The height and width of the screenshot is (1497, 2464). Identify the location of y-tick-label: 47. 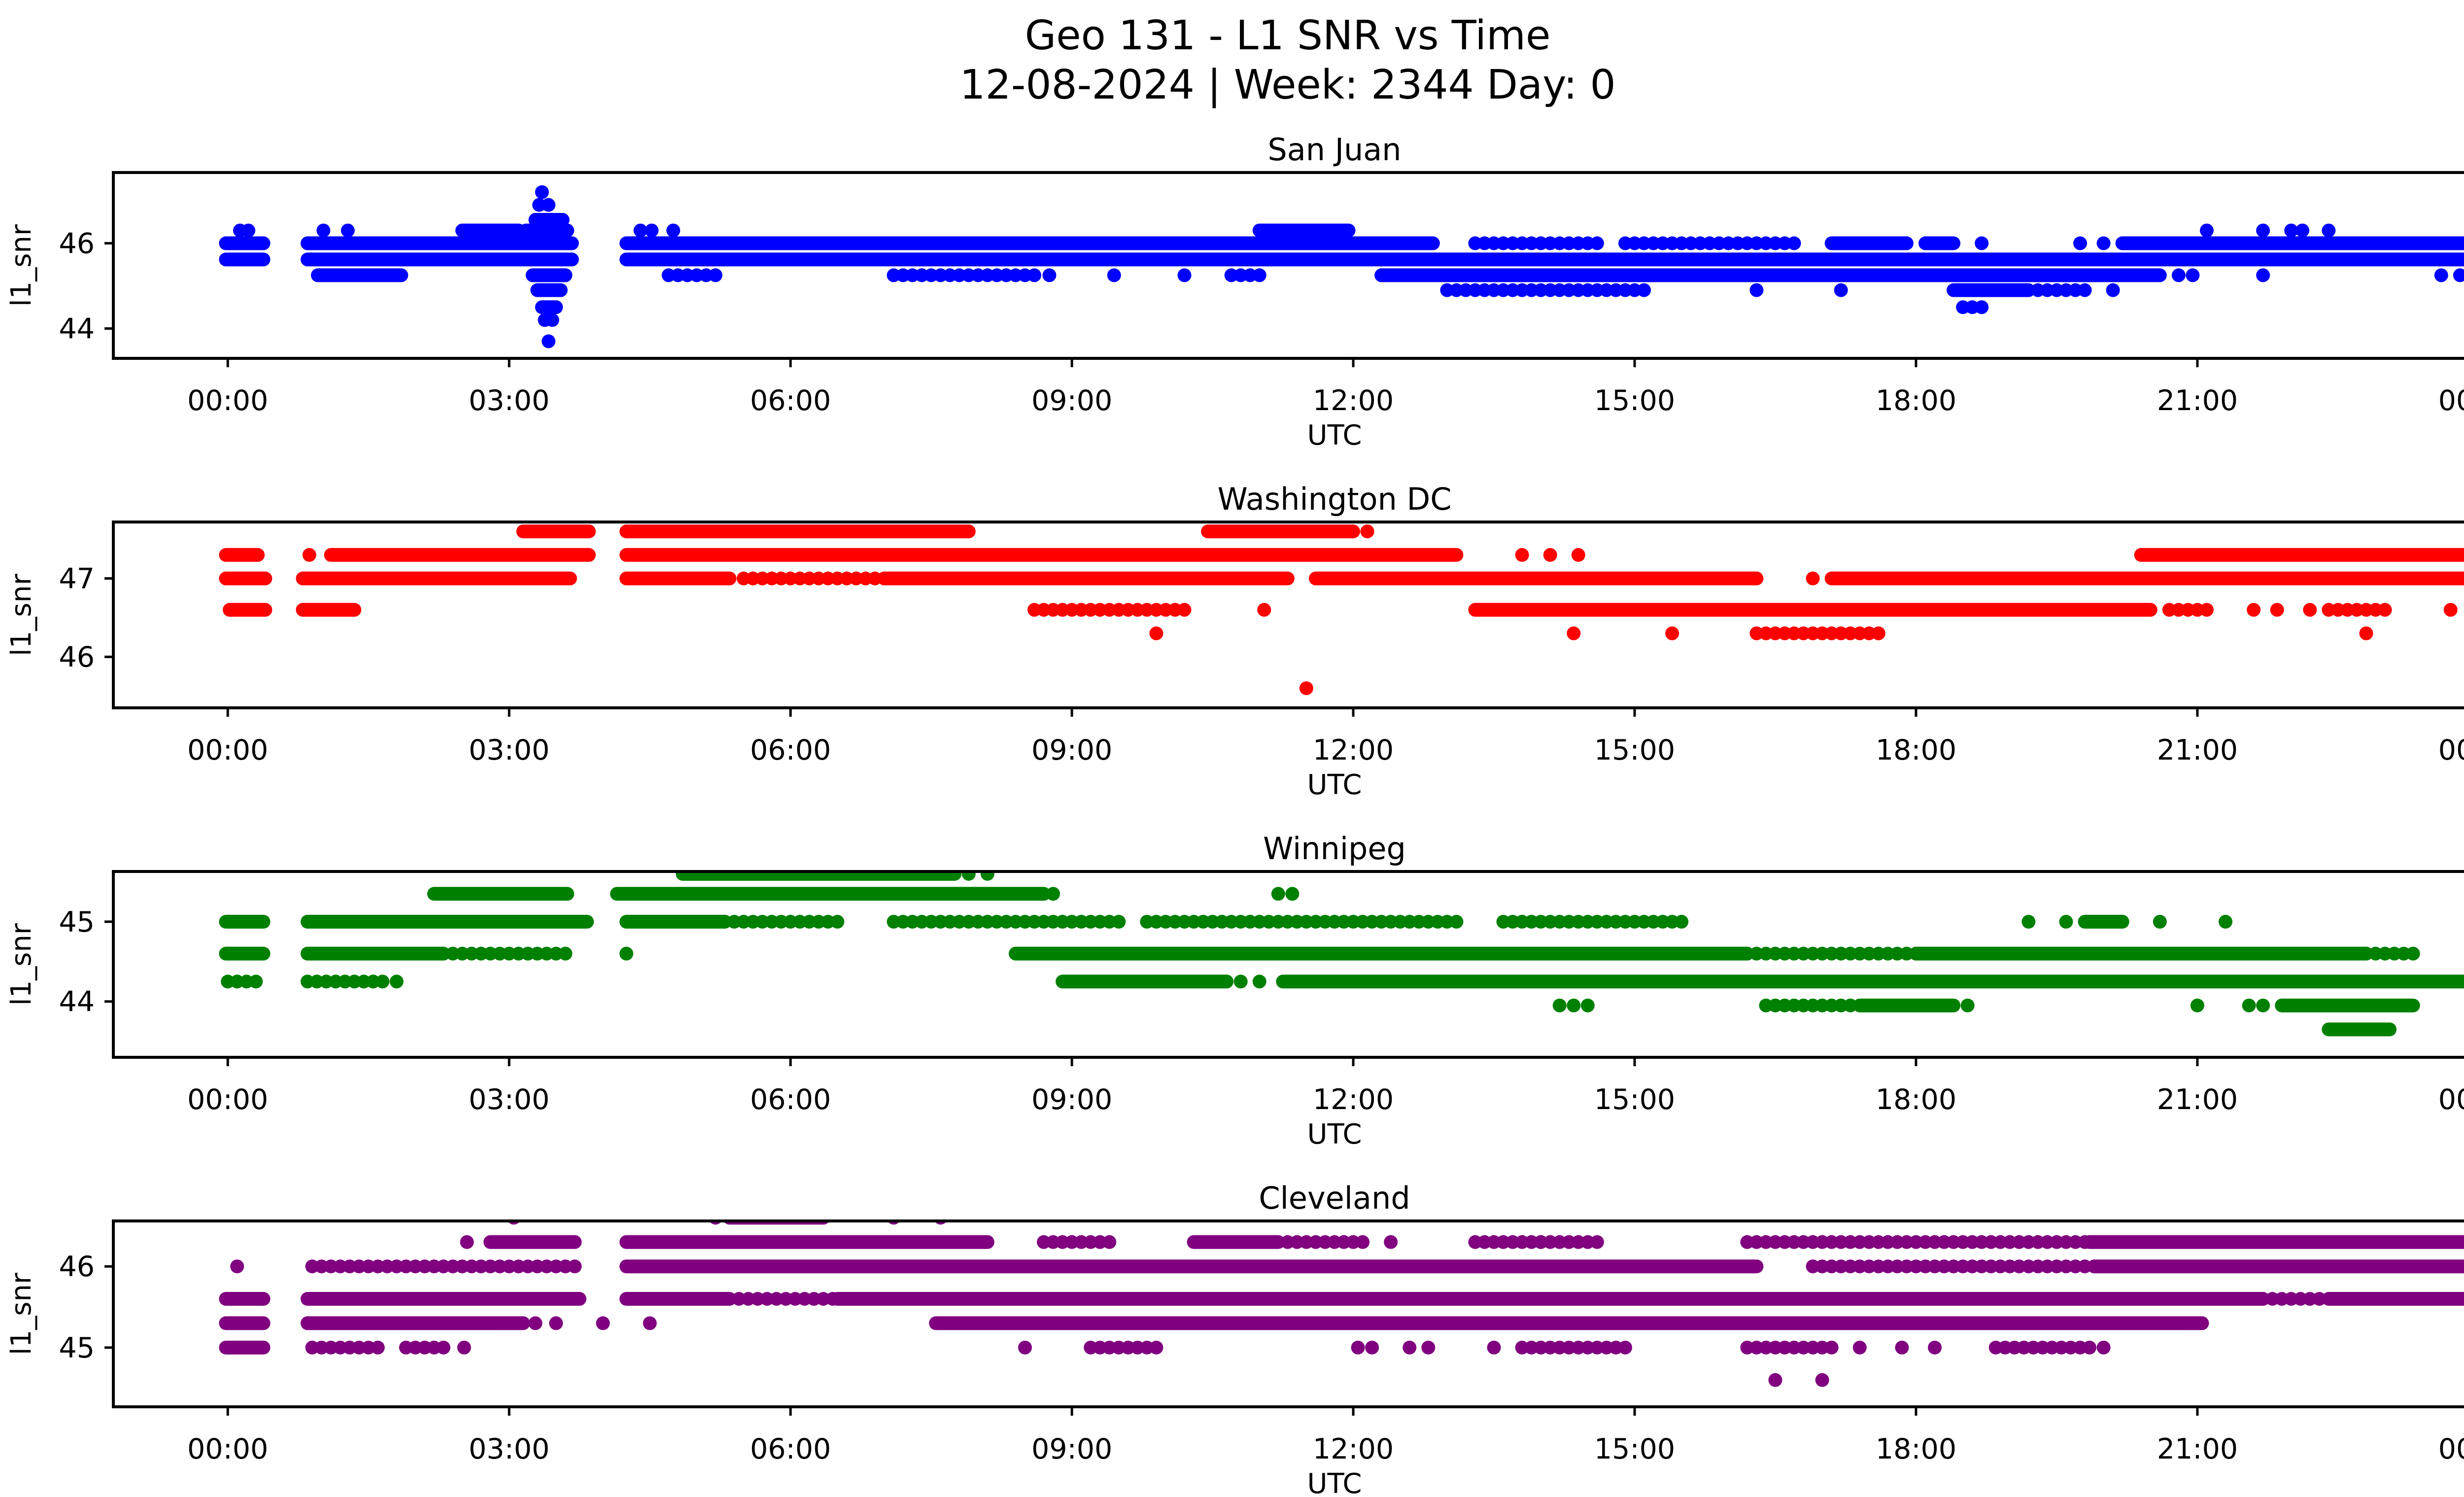
(77, 579).